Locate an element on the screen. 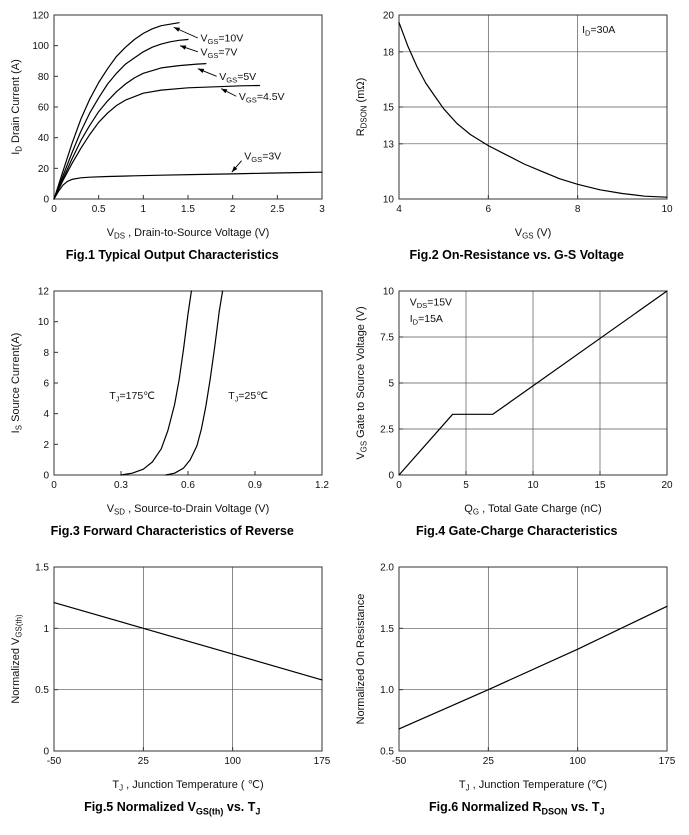 Image resolution: width=689 pixels, height=835 pixels. fig4-ylabel: VGS Gate to Source Voltage (V) is located at coordinates (362, 382).